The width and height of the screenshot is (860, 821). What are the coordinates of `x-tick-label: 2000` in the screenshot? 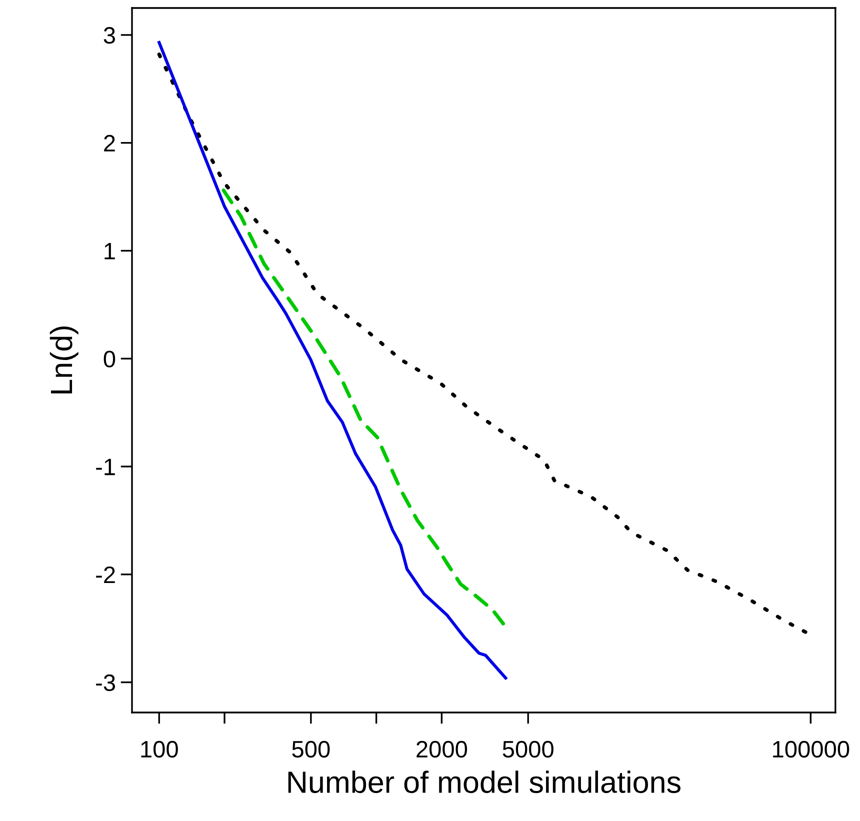 It's located at (442, 749).